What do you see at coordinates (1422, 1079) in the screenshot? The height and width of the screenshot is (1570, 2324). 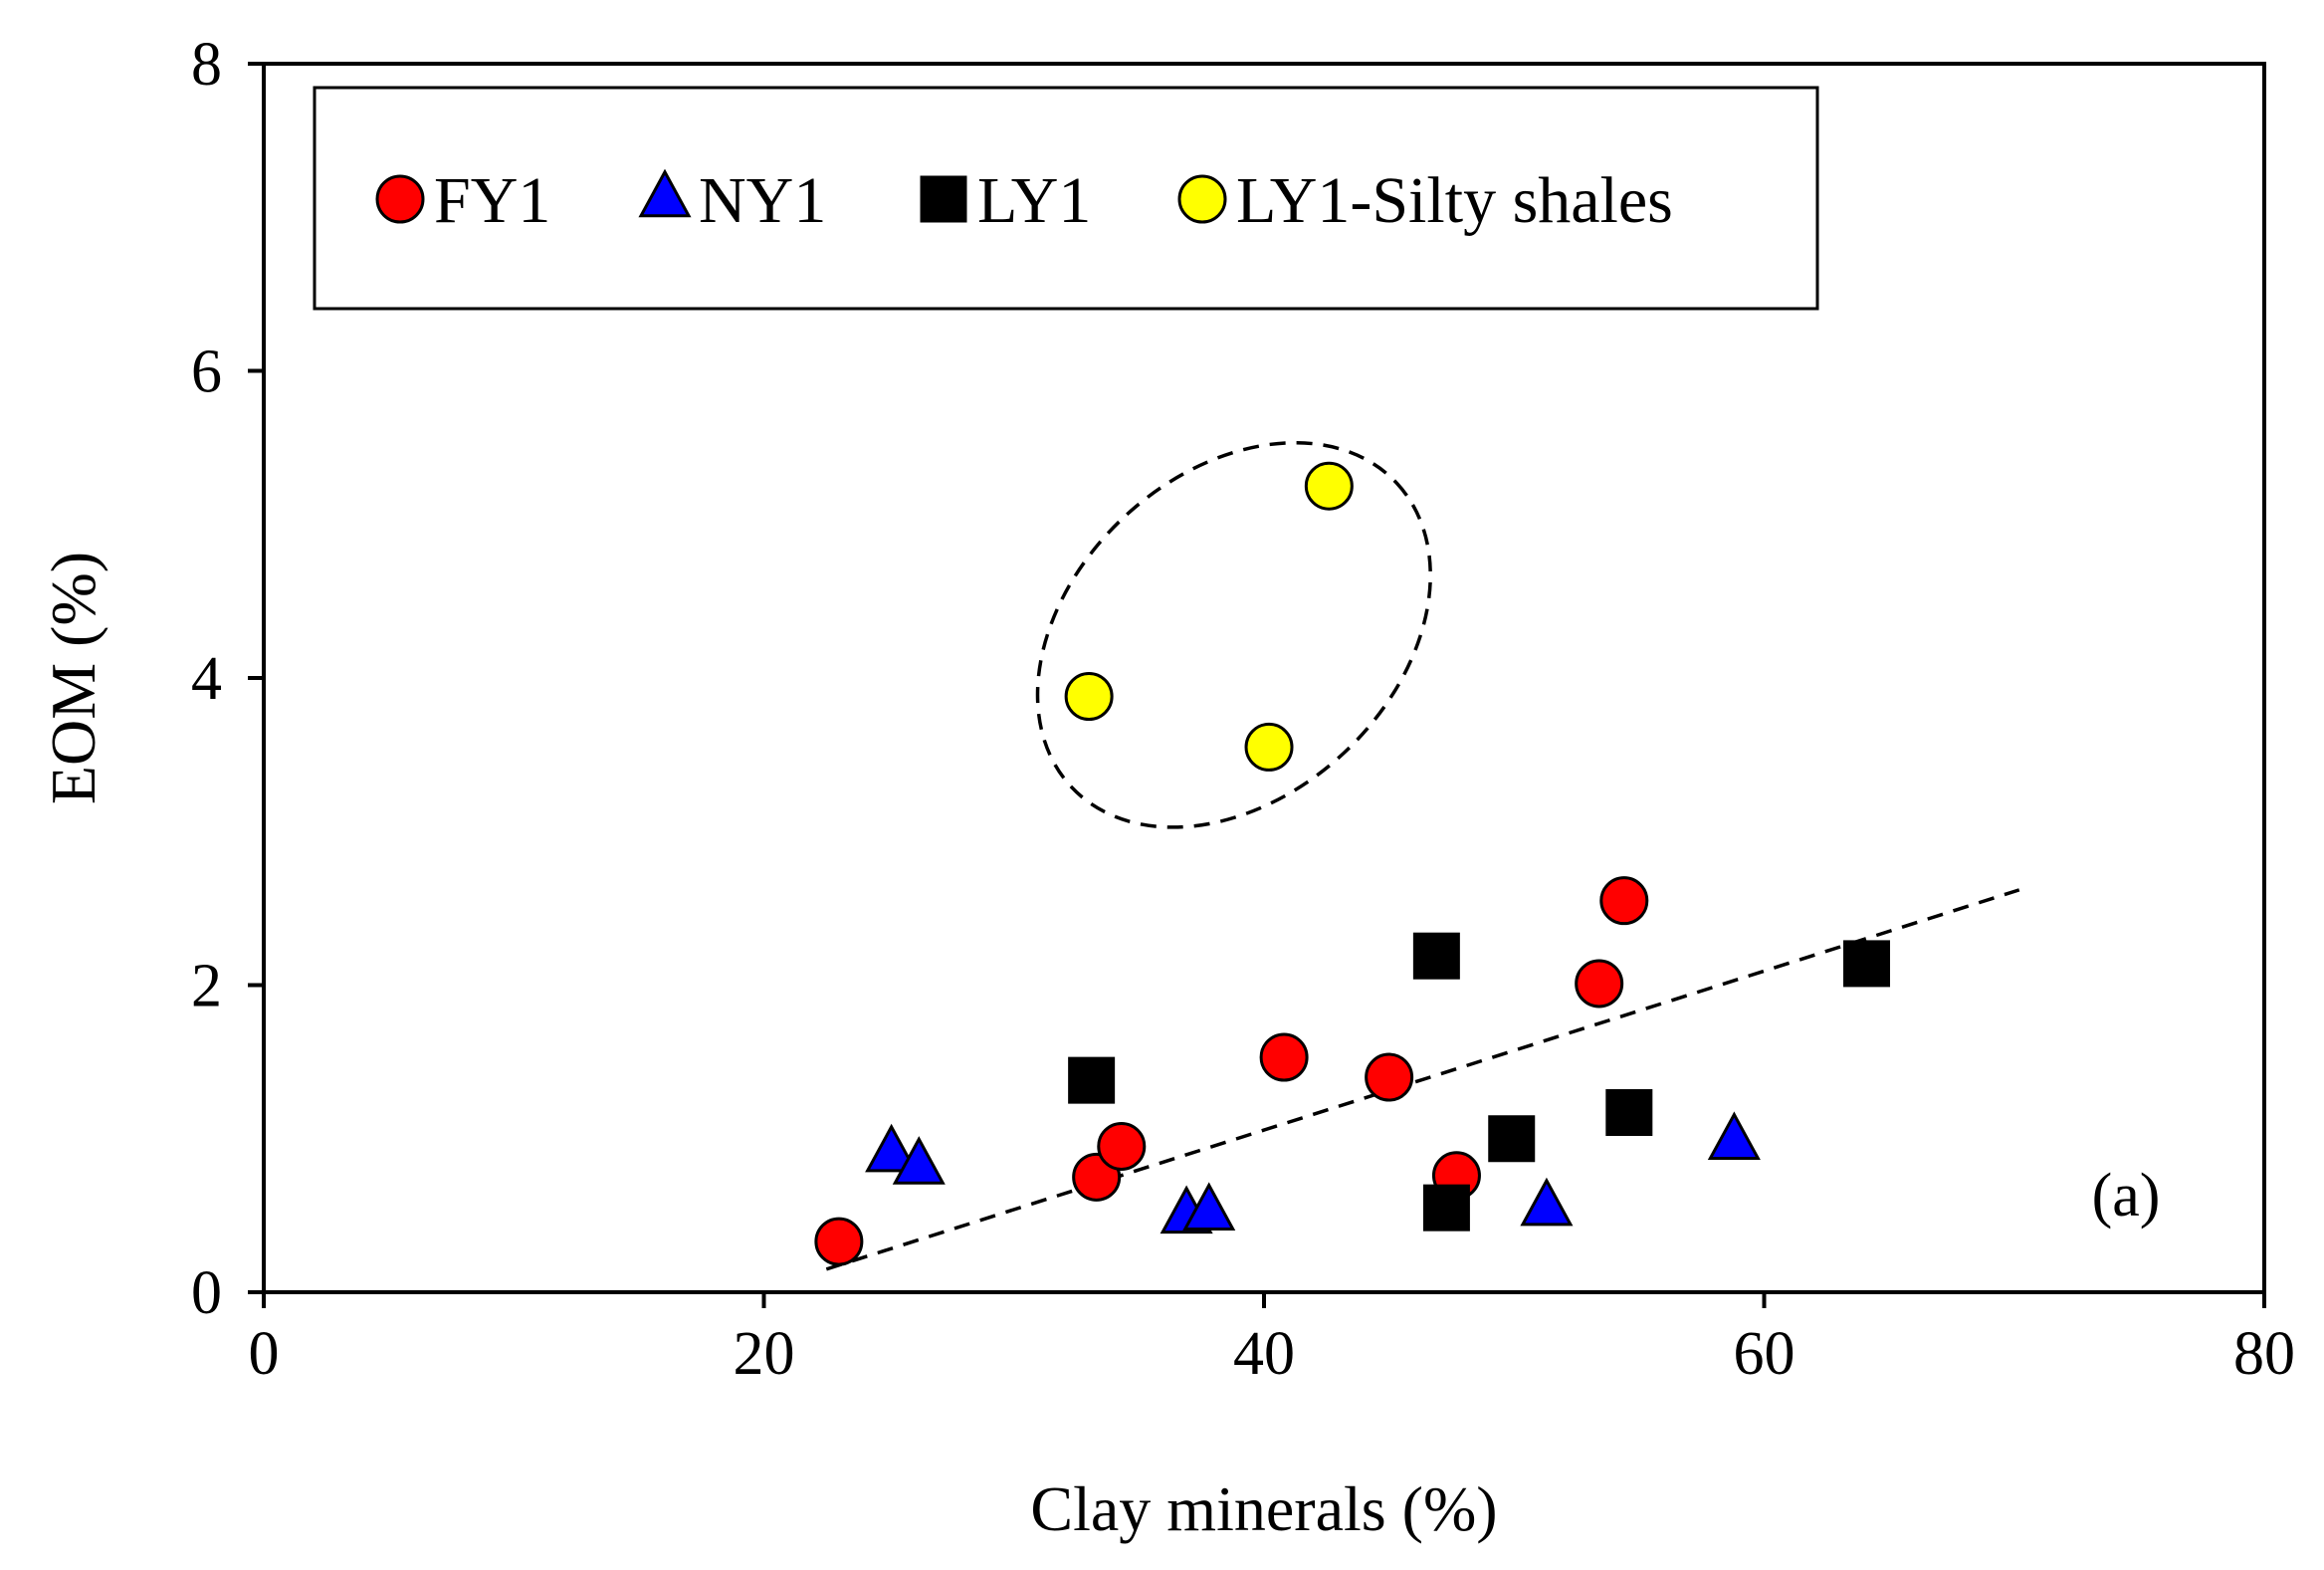 I see `trendline` at bounding box center [1422, 1079].